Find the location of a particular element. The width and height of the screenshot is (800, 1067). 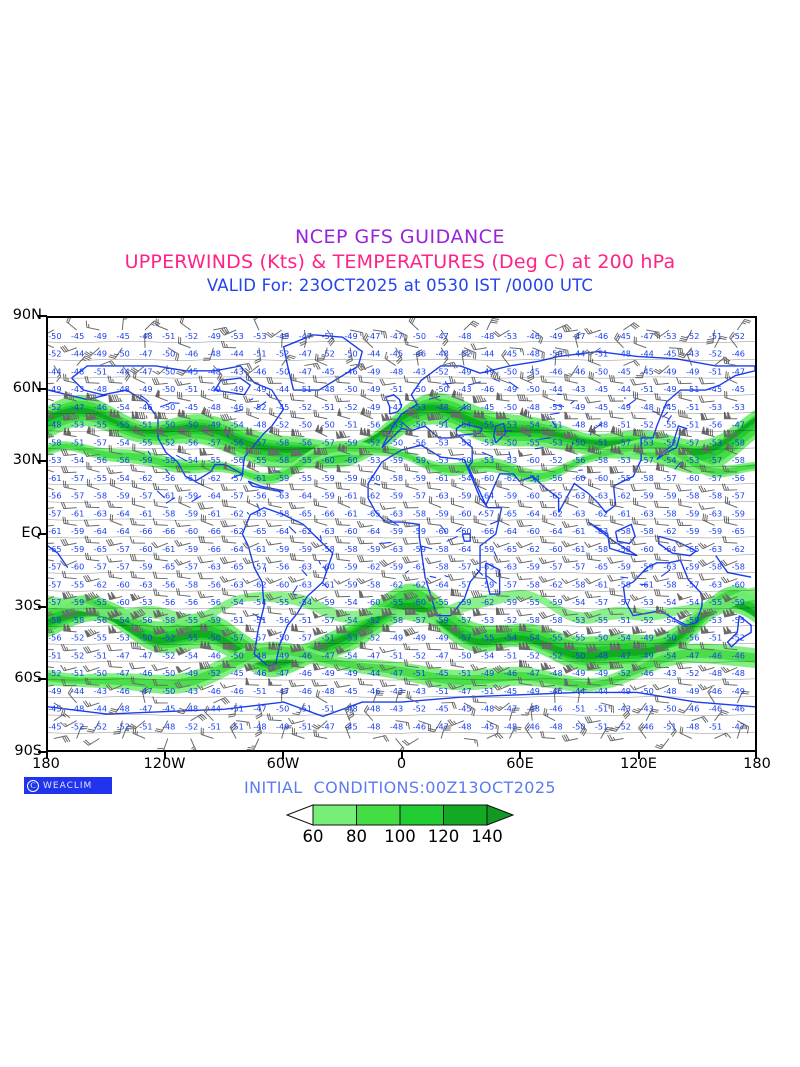

weaclim-logo-badge: C WEACLIM is located at coordinates (68, 785).